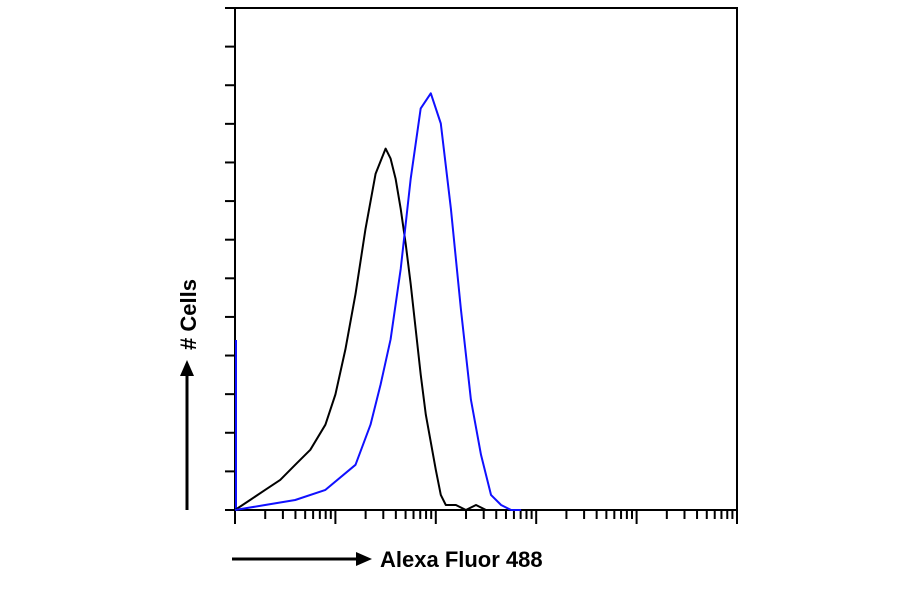  Describe the element at coordinates (188, 314) in the screenshot. I see `y-axis-label: # Cells` at that location.